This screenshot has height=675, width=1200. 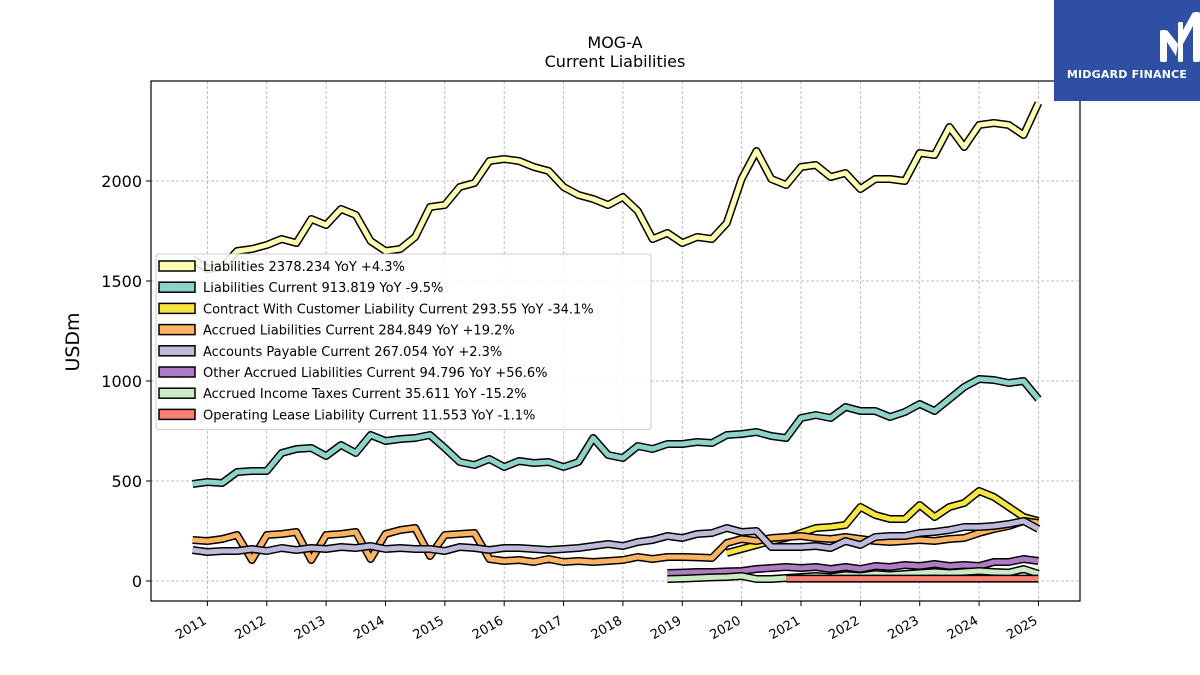 I want to click on x-tick-label: 2022, so click(x=844, y=628).